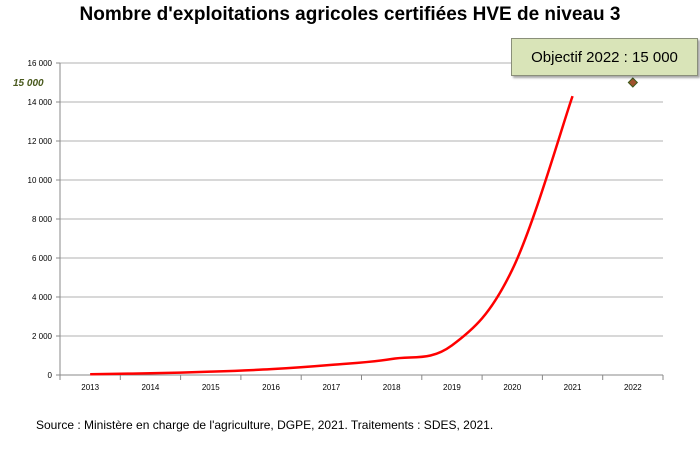 The width and height of the screenshot is (700, 450). I want to click on x-tick-label: 2016, so click(271, 387).